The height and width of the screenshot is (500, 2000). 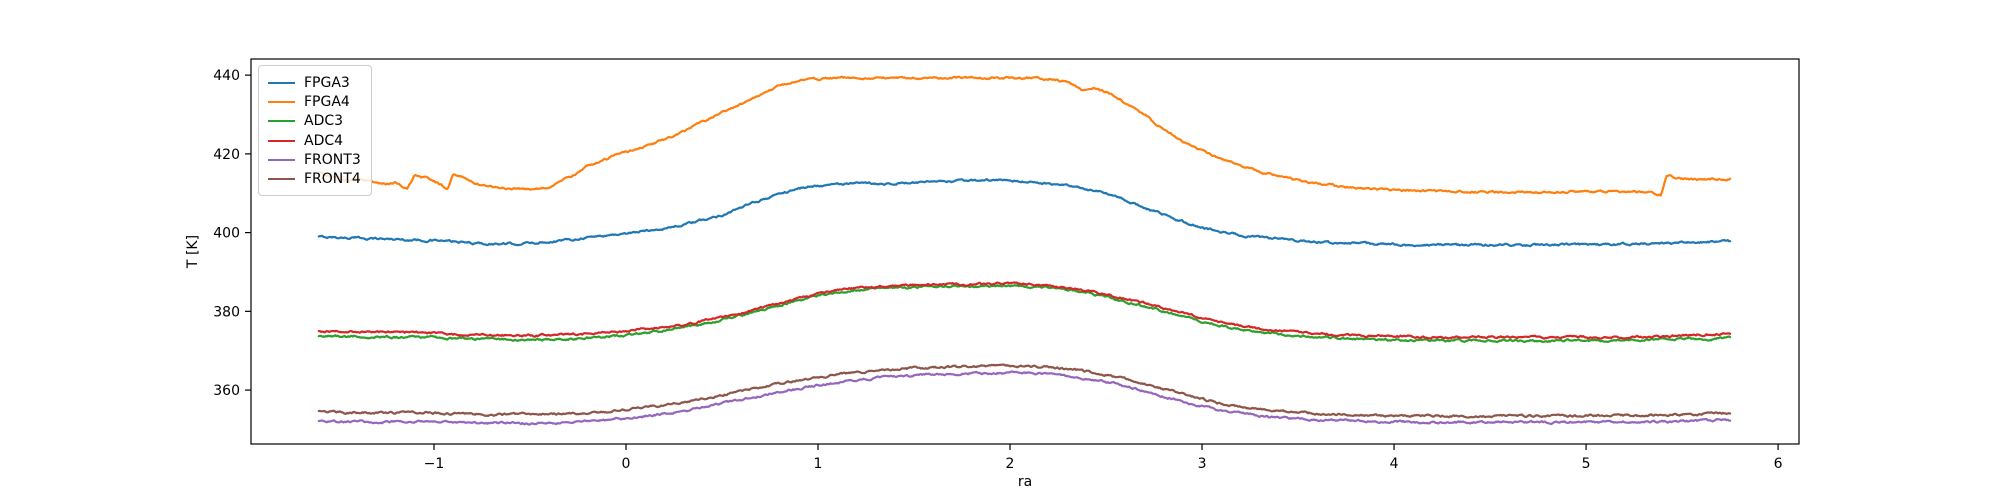 What do you see at coordinates (1024, 310) in the screenshot?
I see `series-line-adc4` at bounding box center [1024, 310].